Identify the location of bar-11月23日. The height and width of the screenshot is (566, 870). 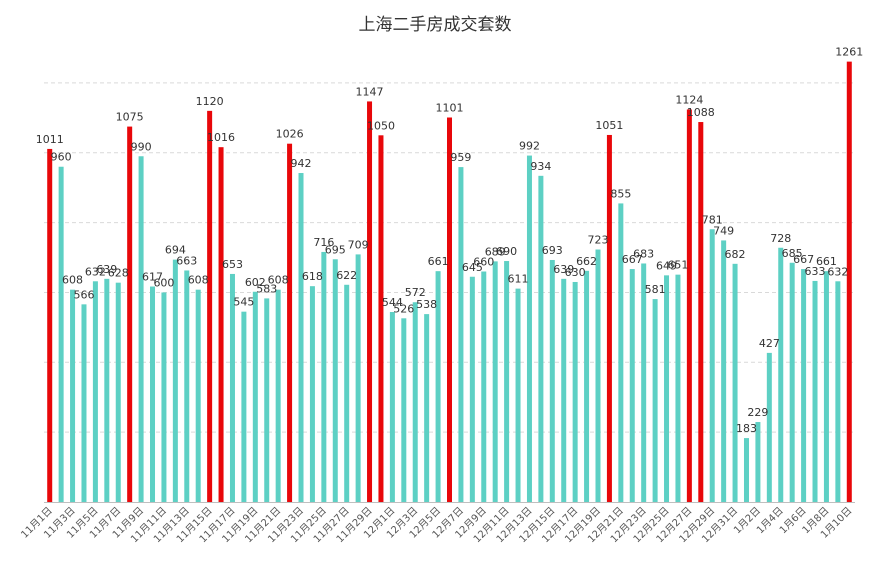
(301, 337).